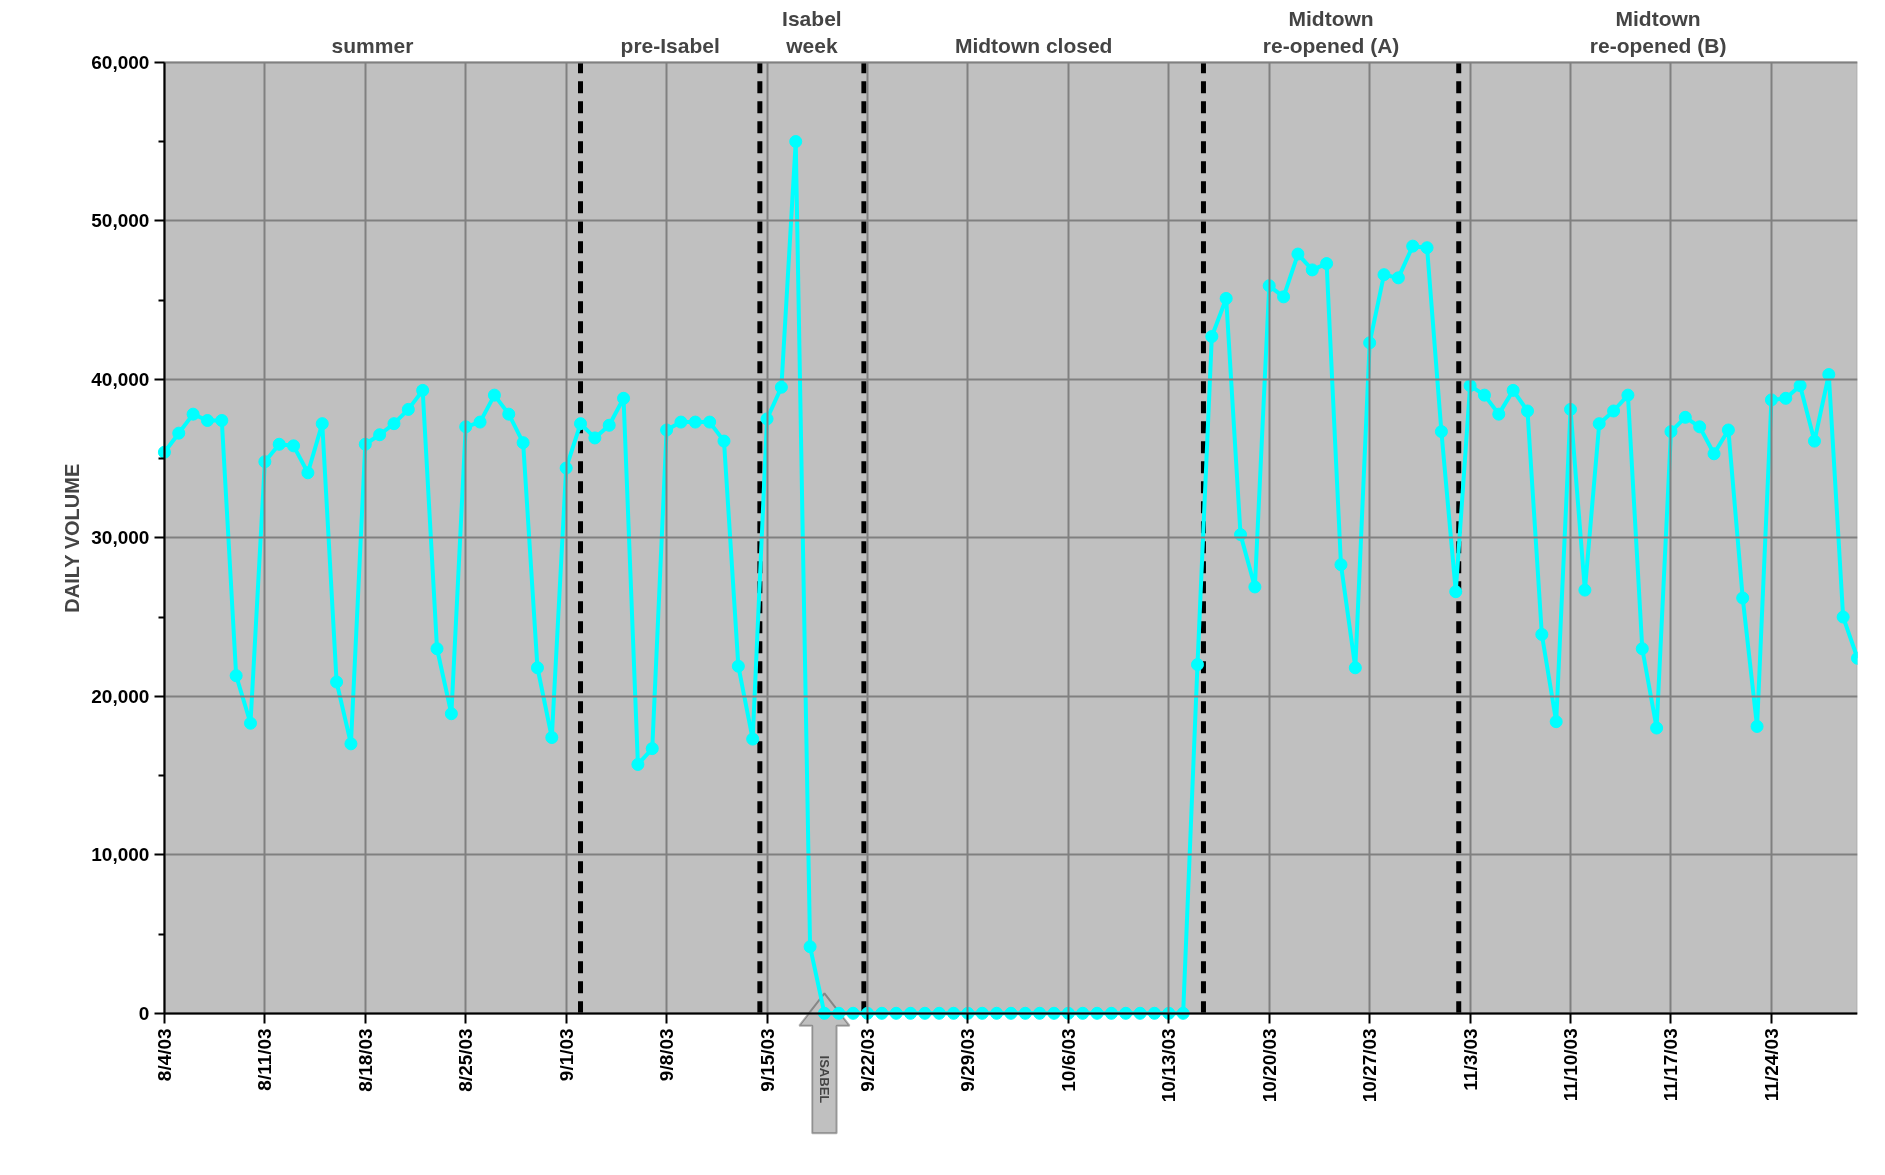 This screenshot has height=1175, width=1885. I want to click on x-tick-label: 11/10/03, so click(1571, 1065).